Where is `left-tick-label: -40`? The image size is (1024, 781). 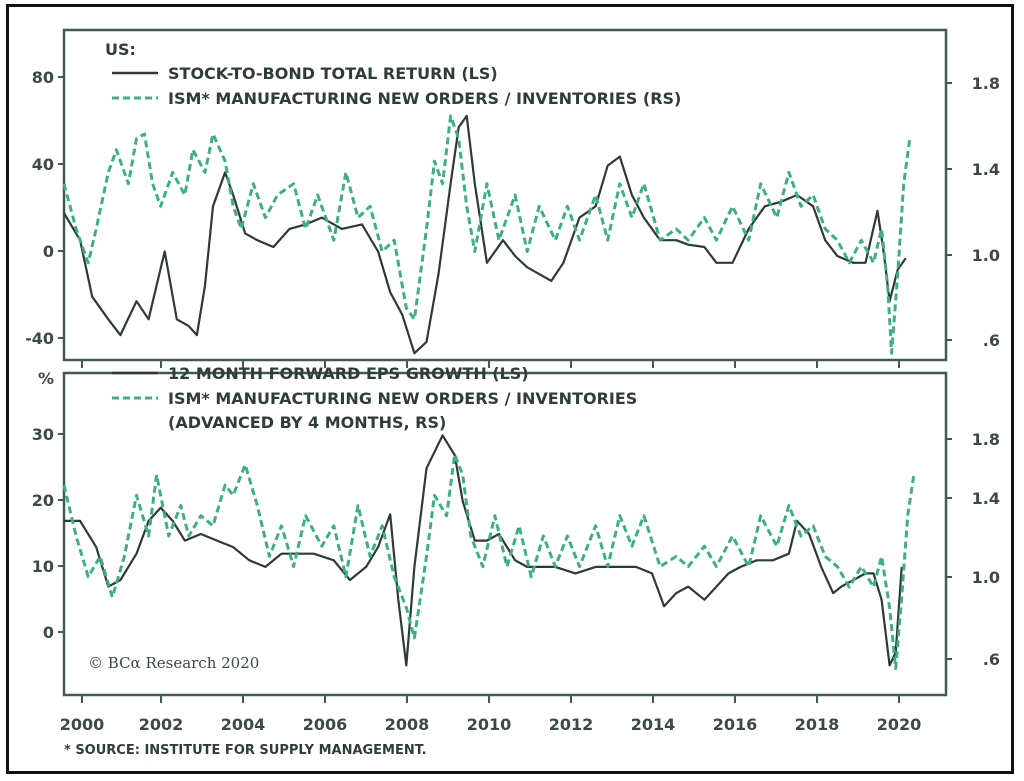 left-tick-label: -40 is located at coordinates (39, 338).